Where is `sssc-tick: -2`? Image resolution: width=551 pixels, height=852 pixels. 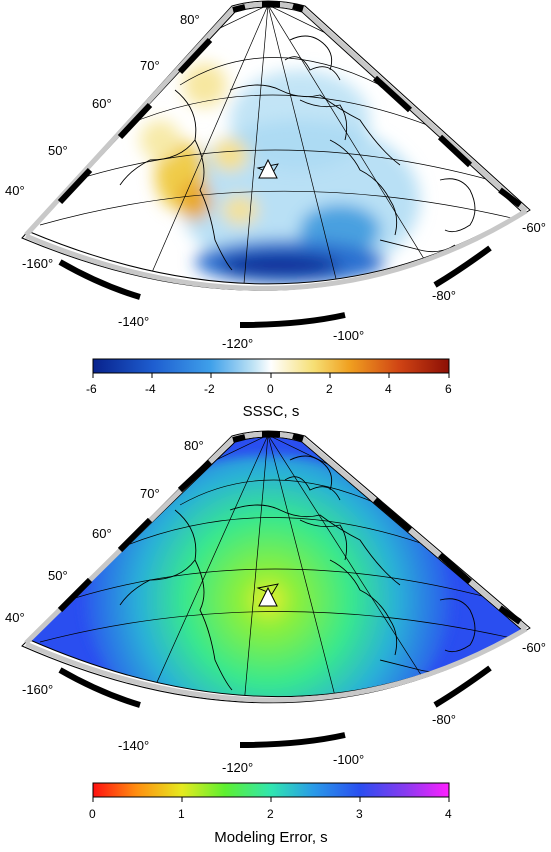 sssc-tick: -2 is located at coordinates (209, 389).